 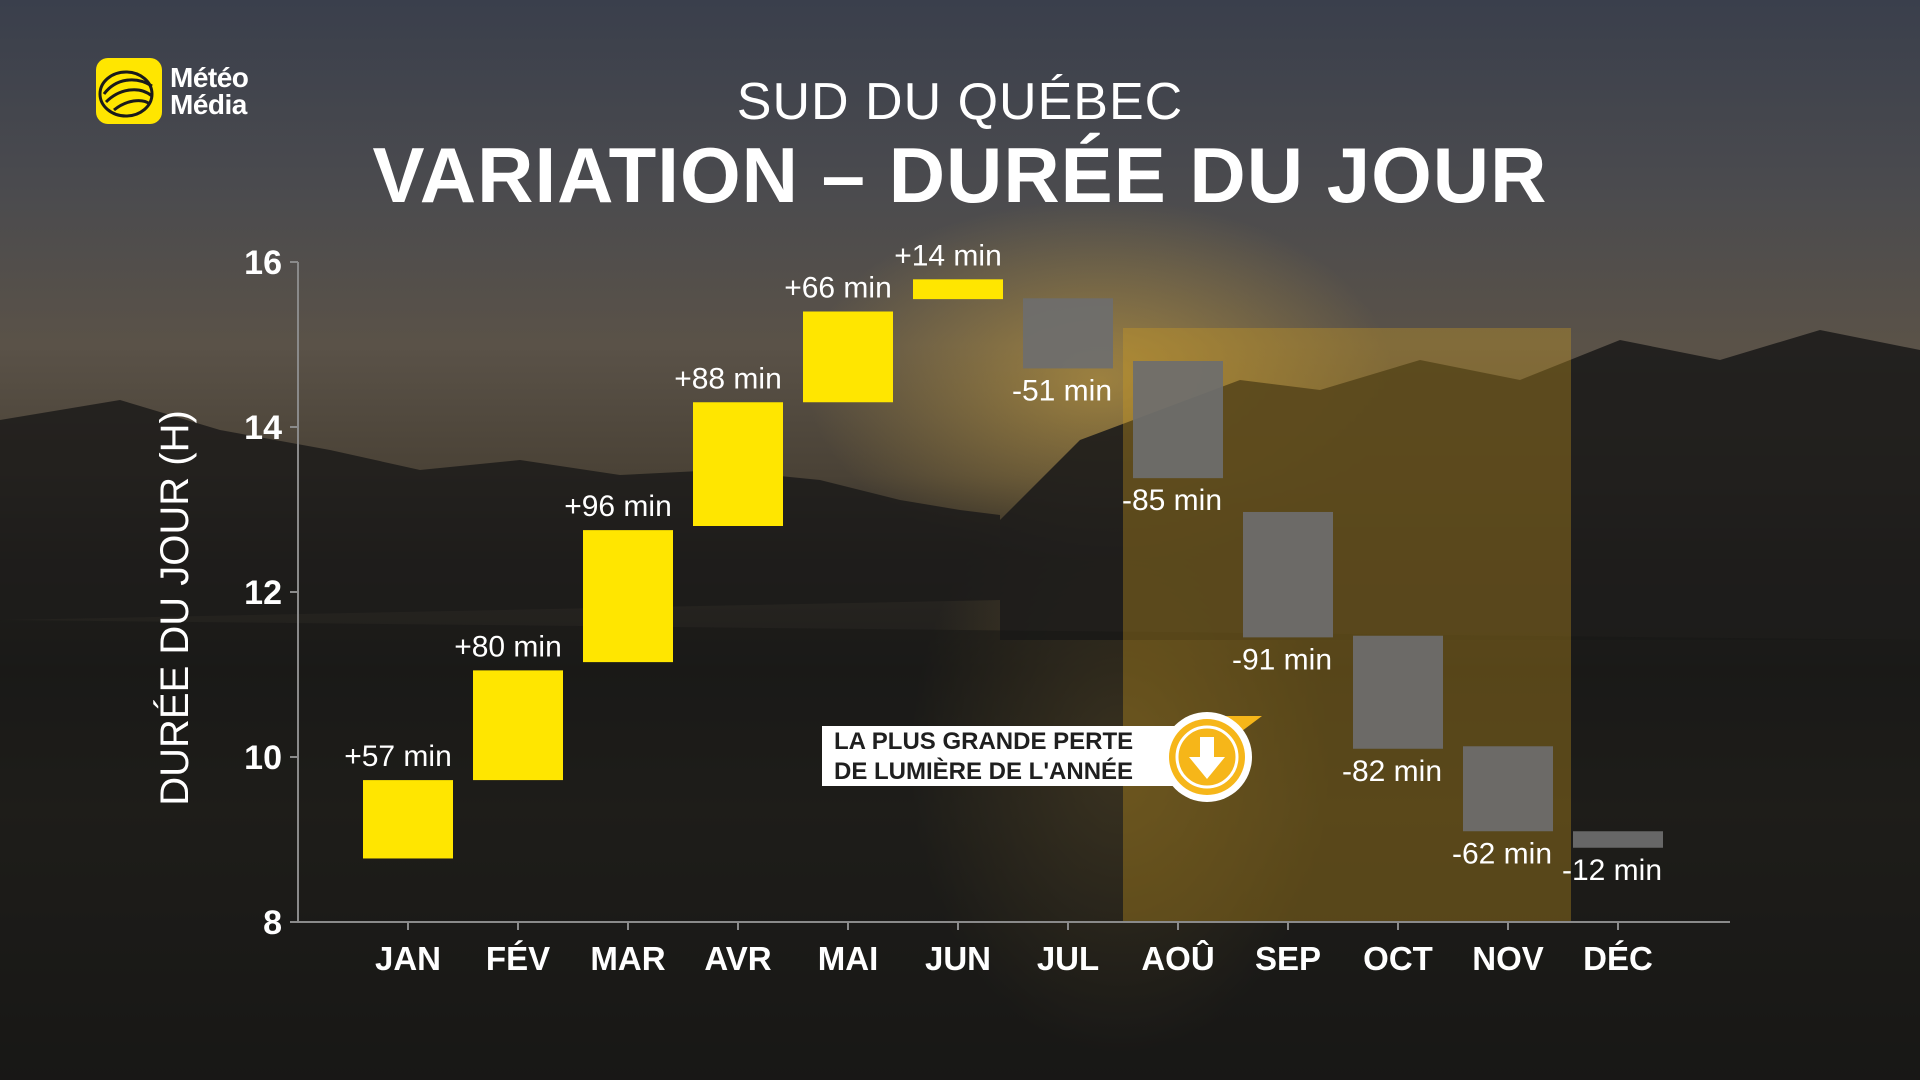 What do you see at coordinates (1062, 390) in the screenshot?
I see `data-label: -51 min` at bounding box center [1062, 390].